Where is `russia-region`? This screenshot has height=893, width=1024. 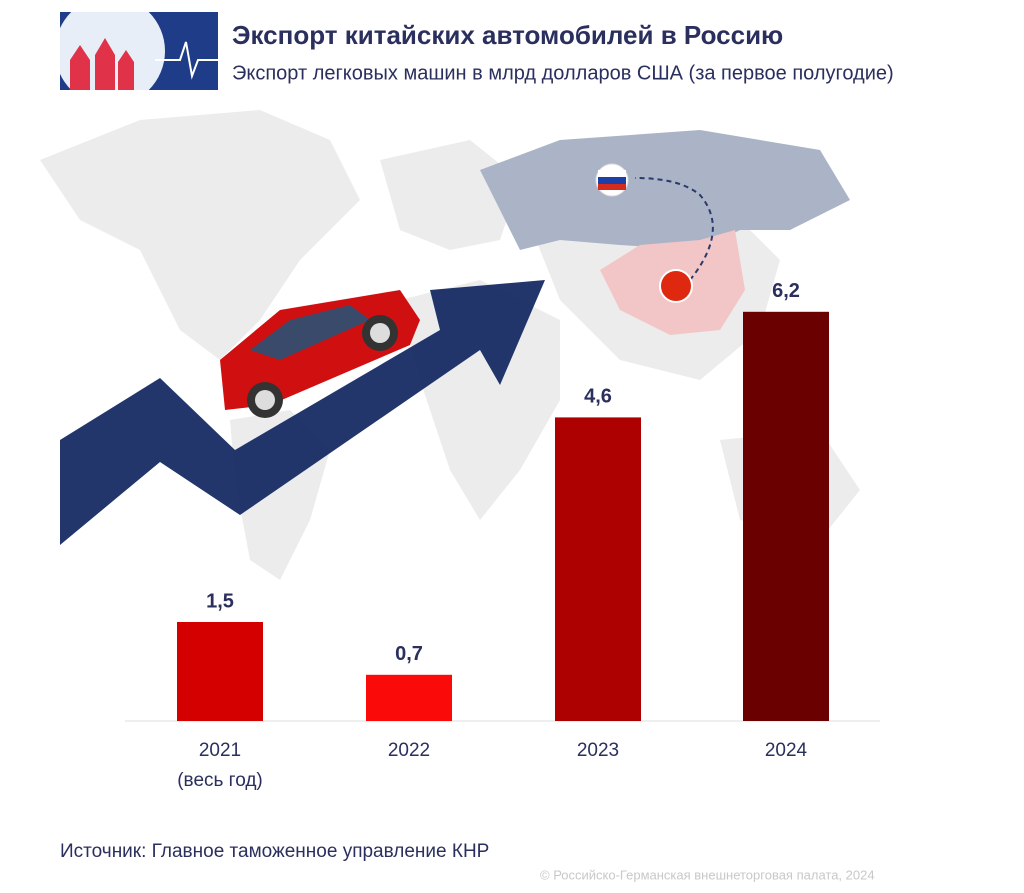 russia-region is located at coordinates (665, 190).